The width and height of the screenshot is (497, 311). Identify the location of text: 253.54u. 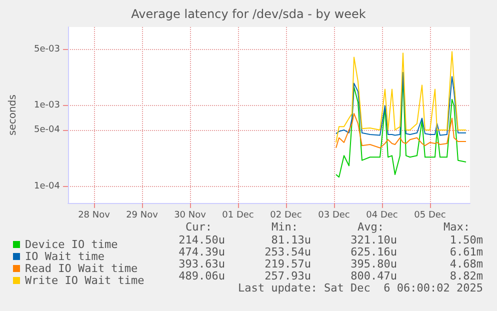
(287, 252).